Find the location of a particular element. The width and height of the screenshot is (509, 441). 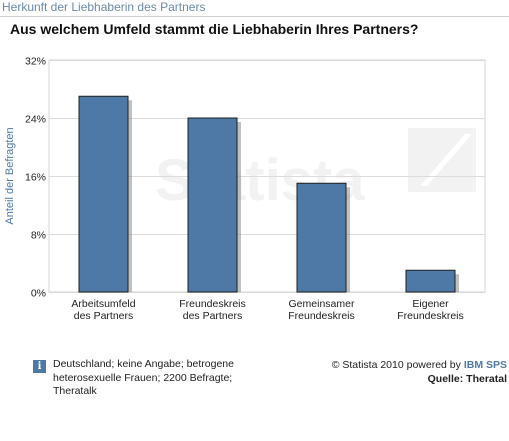

y-tick-label: 8% is located at coordinates (38, 236).